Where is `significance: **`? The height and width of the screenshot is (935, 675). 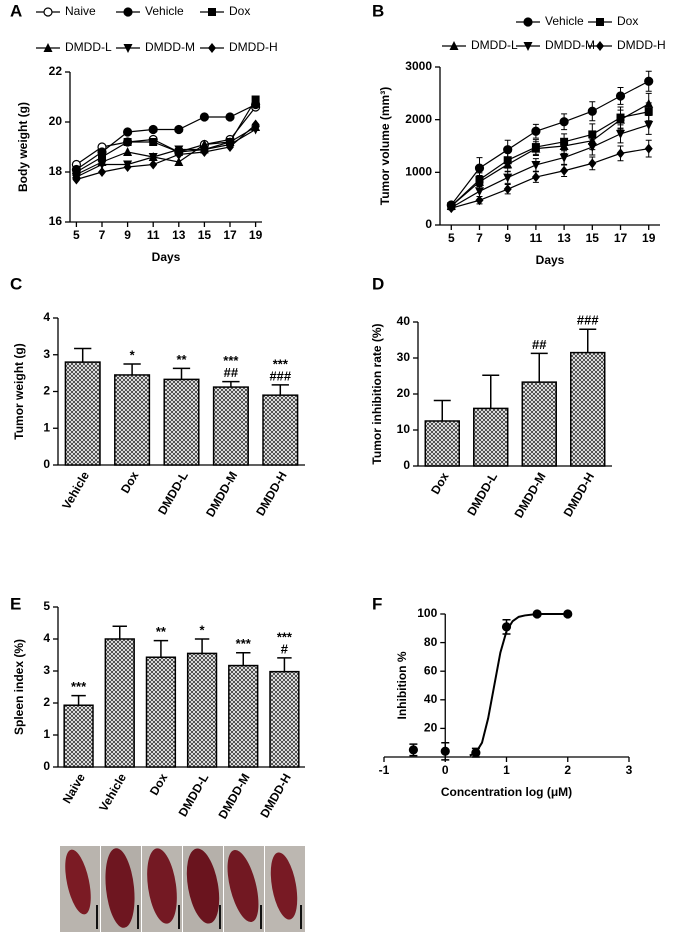
significance: ** is located at coordinates (161, 631).